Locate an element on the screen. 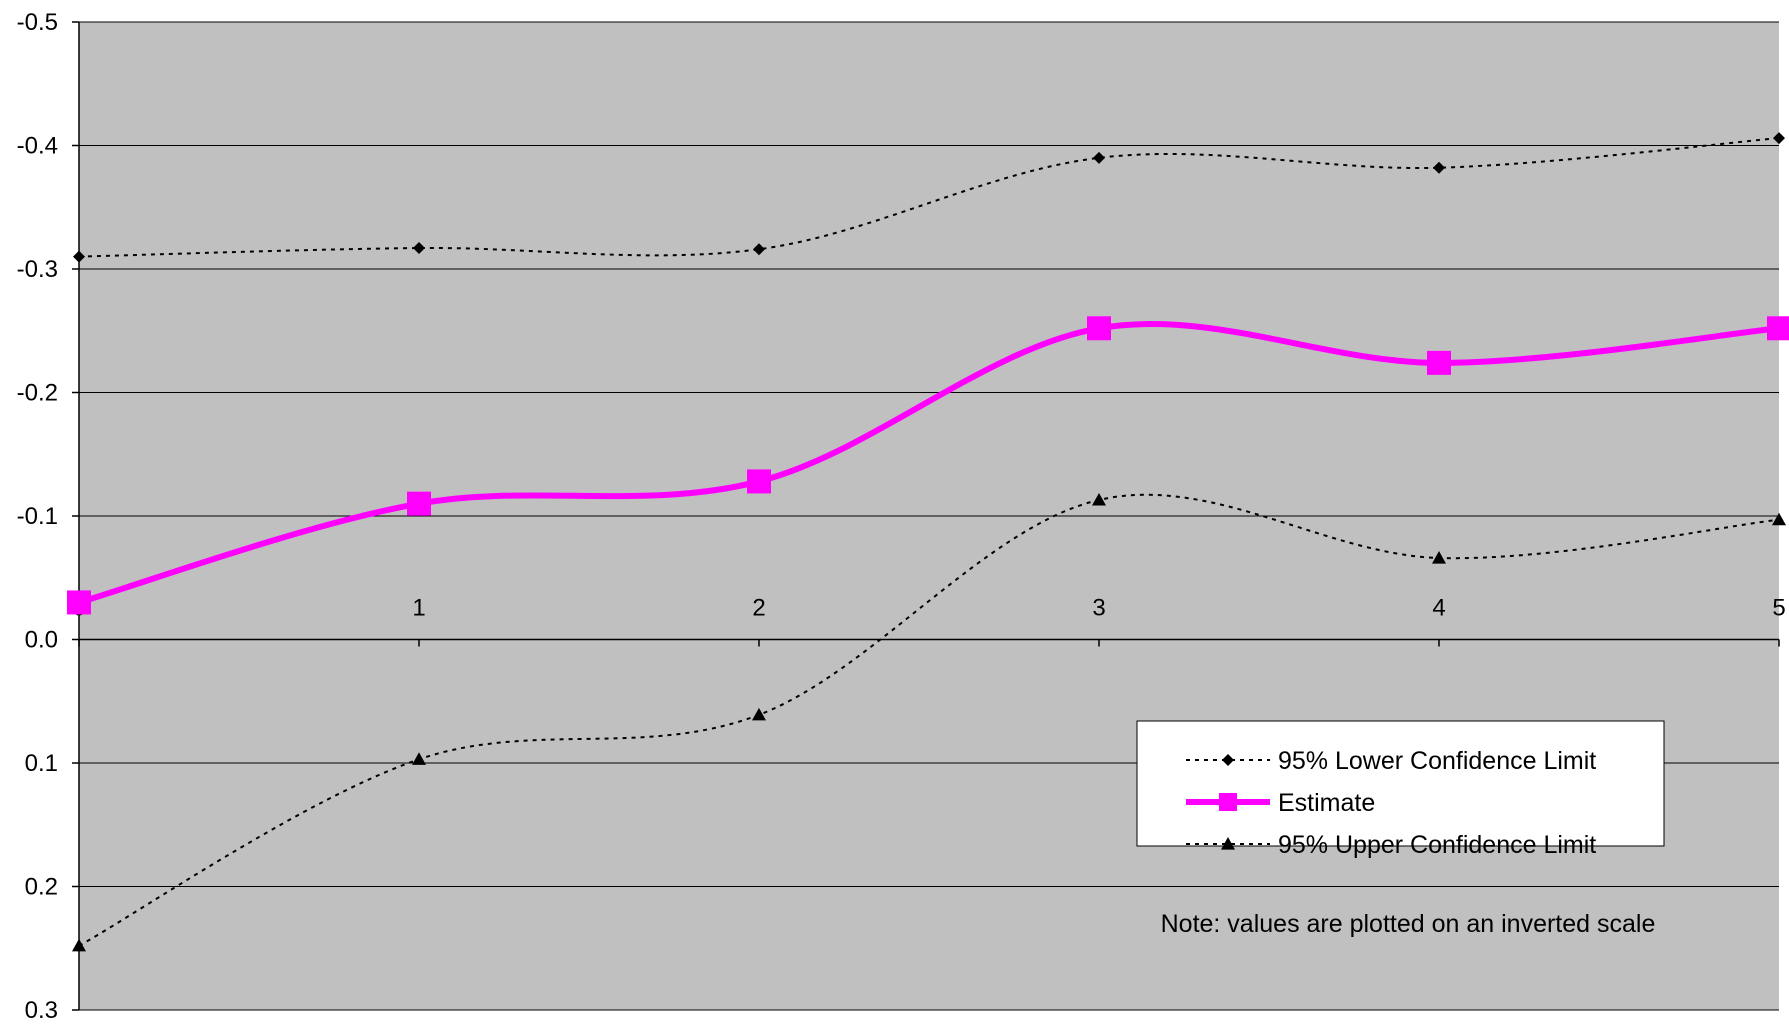 Image resolution: width=1789 pixels, height=1031 pixels. legend-label: Estimate is located at coordinates (1326, 803).